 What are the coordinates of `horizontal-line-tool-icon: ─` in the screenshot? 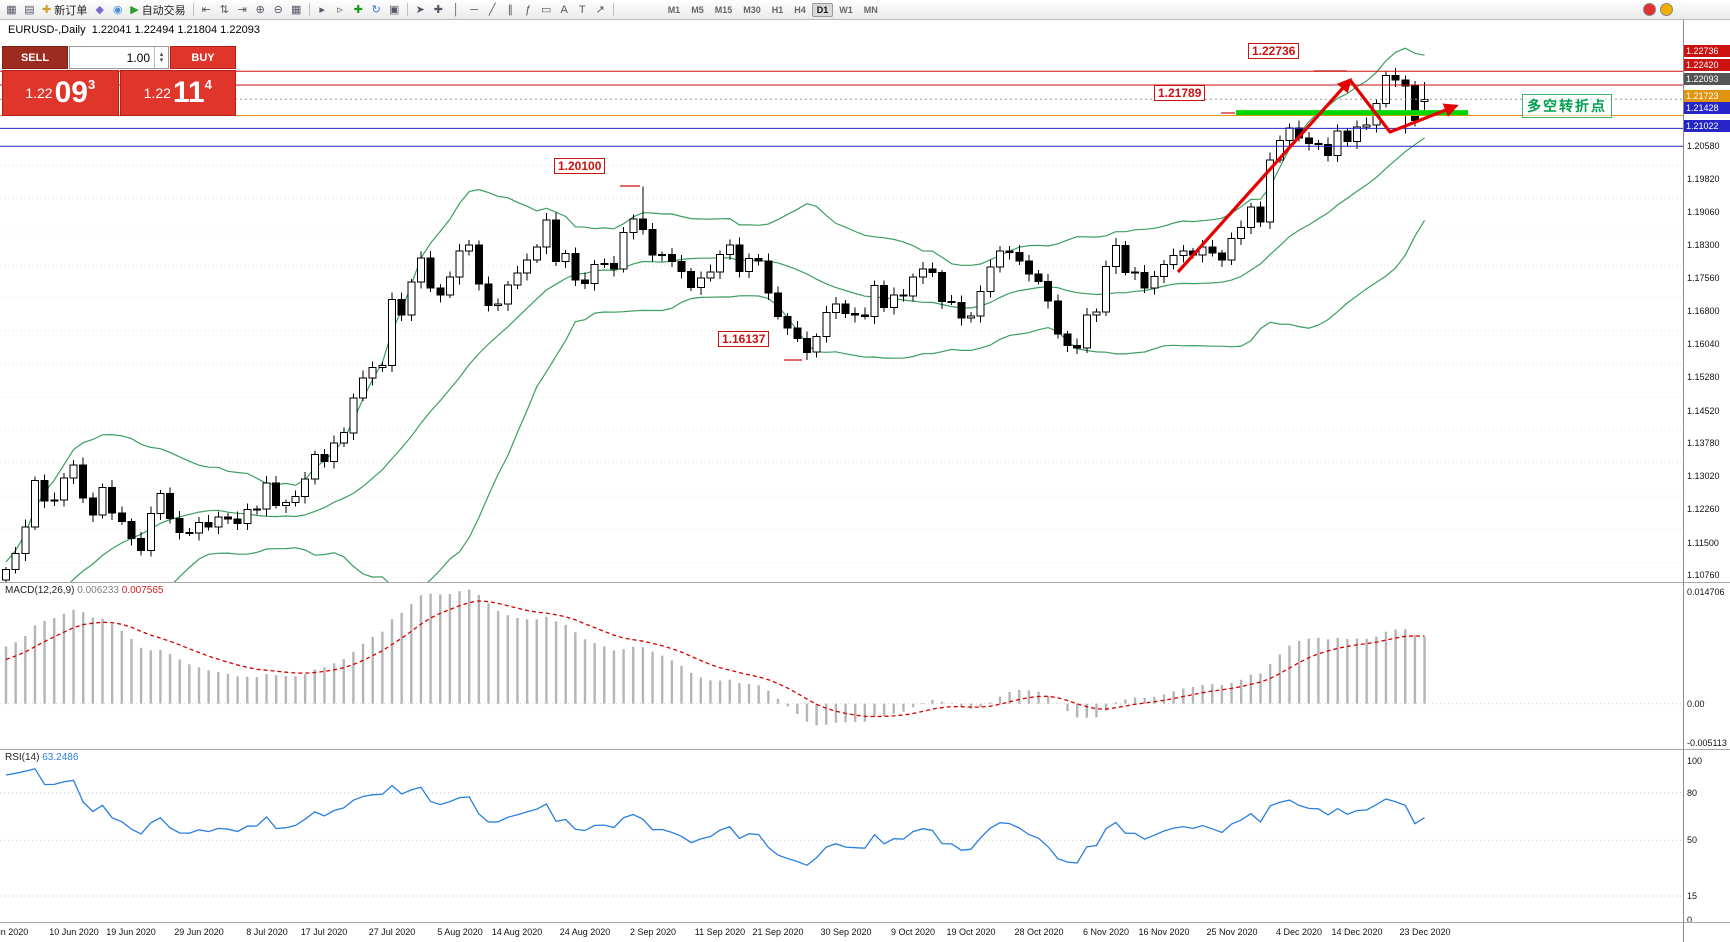 It's located at (474, 9).